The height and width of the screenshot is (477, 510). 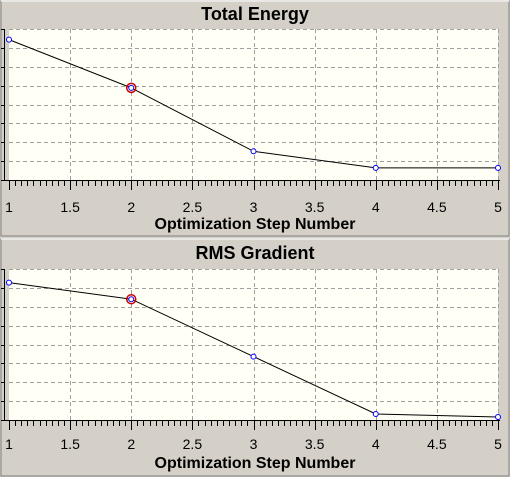 What do you see at coordinates (255, 14) in the screenshot?
I see `chart-title: Total Energy` at bounding box center [255, 14].